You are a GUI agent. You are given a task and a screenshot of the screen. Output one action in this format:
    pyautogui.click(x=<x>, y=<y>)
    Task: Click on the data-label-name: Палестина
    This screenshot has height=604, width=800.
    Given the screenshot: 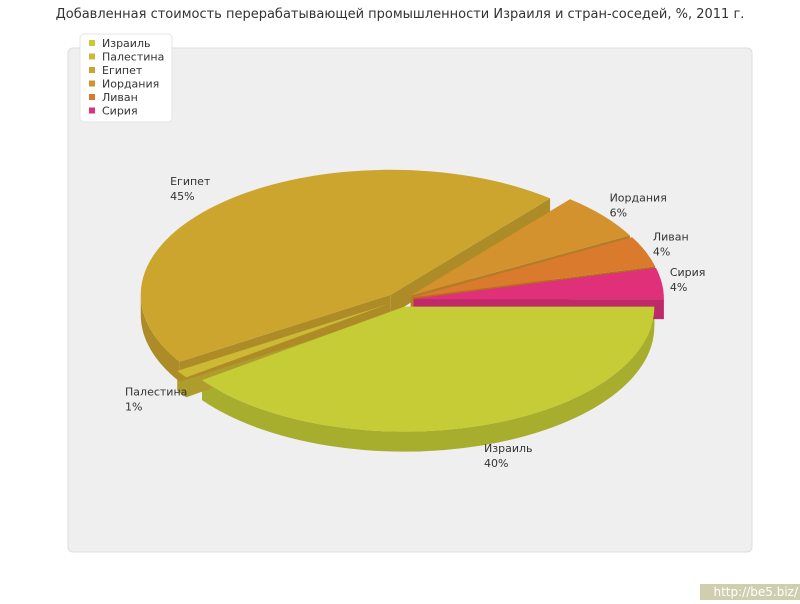 What is the action you would take?
    pyautogui.click(x=156, y=392)
    